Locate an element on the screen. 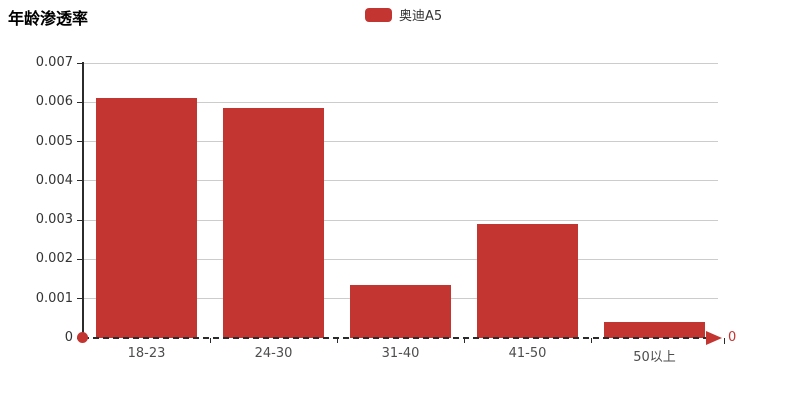 The image size is (800, 400). y-axis-tick-label: 0 is located at coordinates (68, 337).